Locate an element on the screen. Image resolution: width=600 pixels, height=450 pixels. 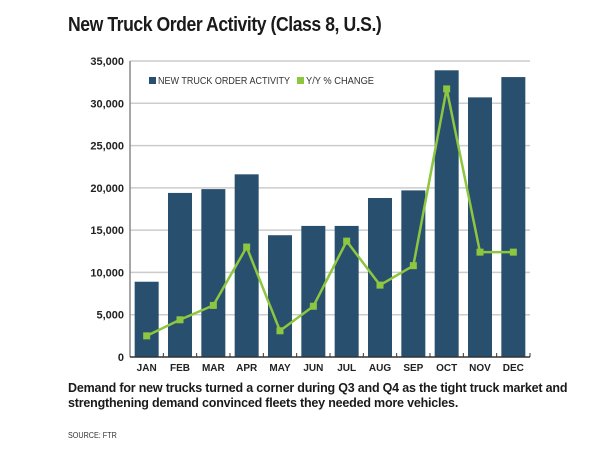
legend-swatch-bar is located at coordinates (152, 80).